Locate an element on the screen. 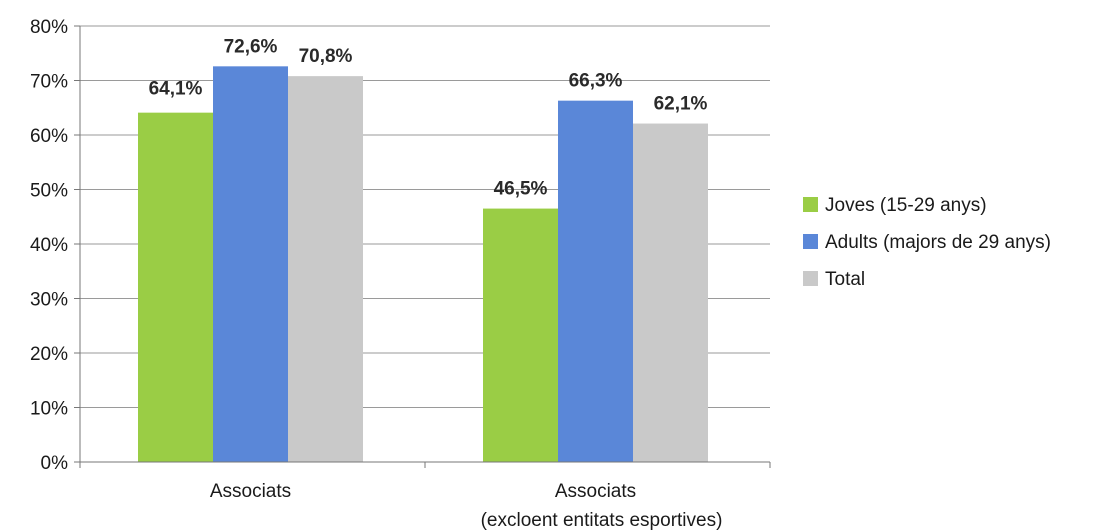 This screenshot has width=1112, height=531. legend-label: Joves (15-29 anys) is located at coordinates (906, 205).